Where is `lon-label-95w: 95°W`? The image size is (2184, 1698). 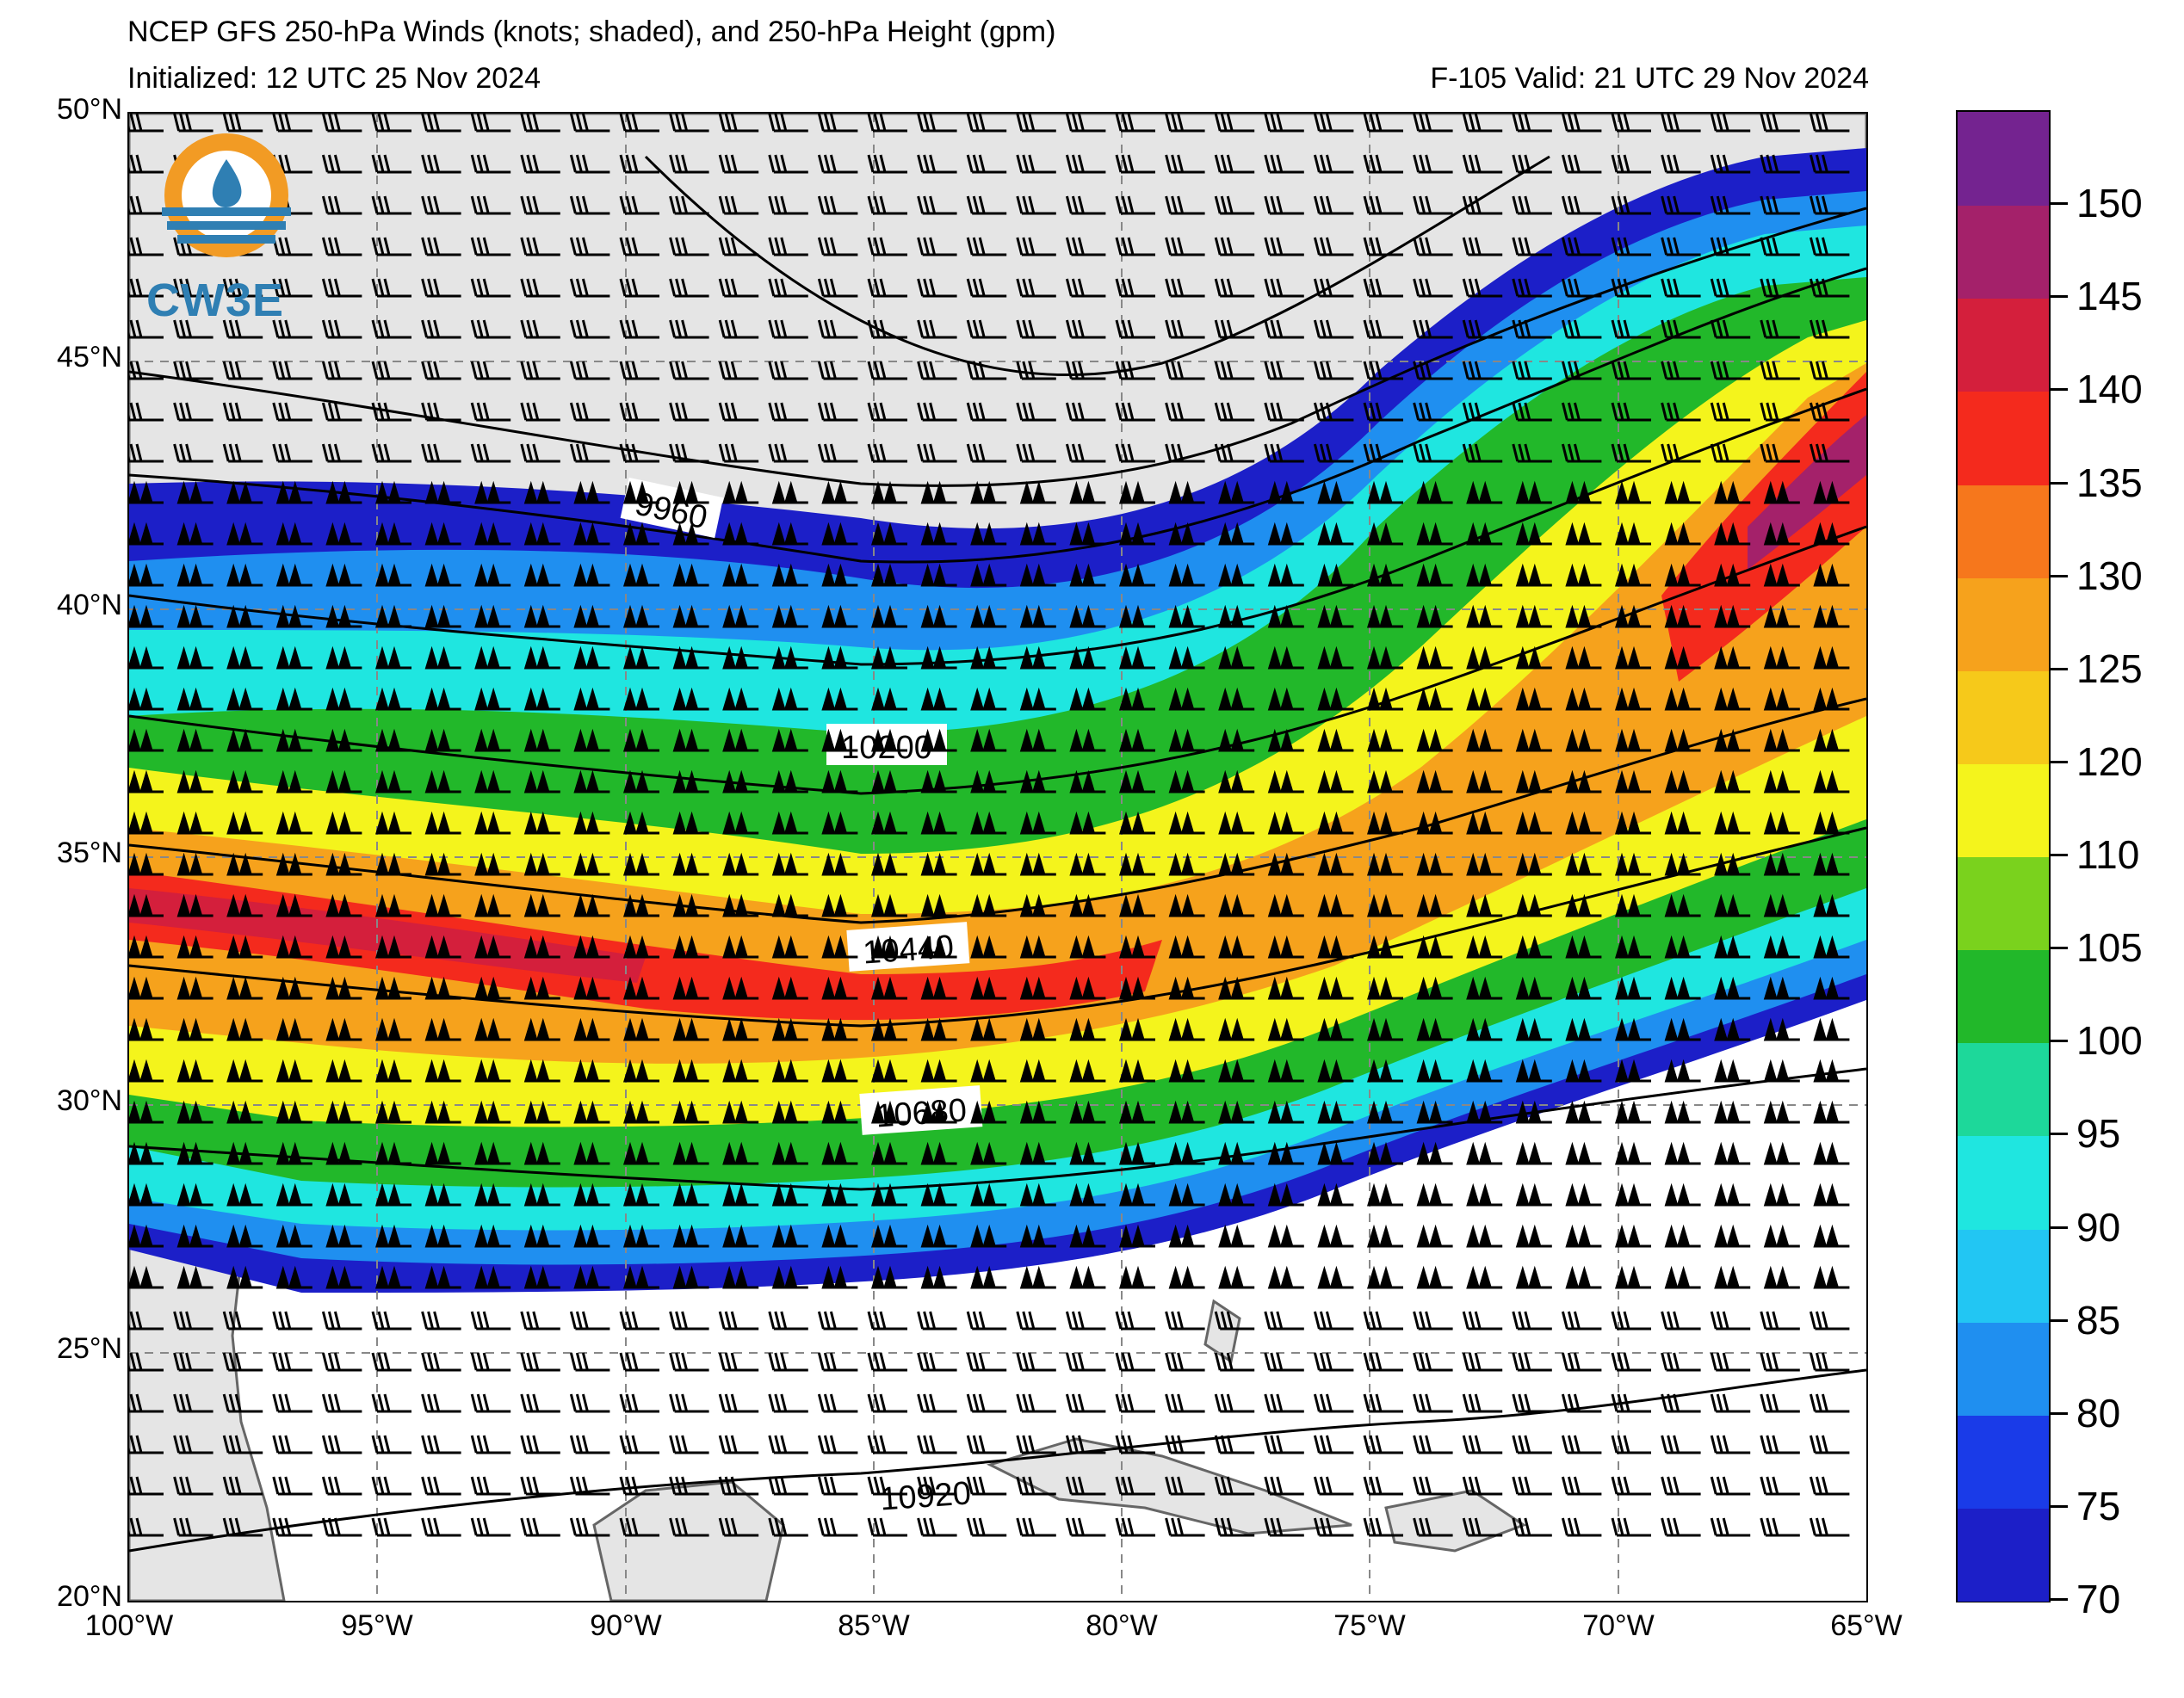 lon-label-95w: 95°W is located at coordinates (377, 1626).